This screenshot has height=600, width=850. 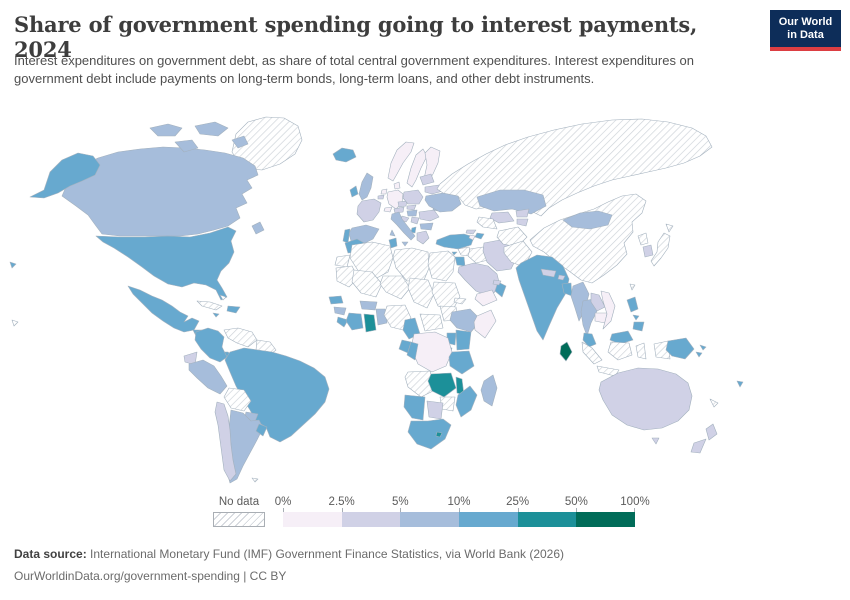 I want to click on country-polynesia, so click(x=15, y=323).